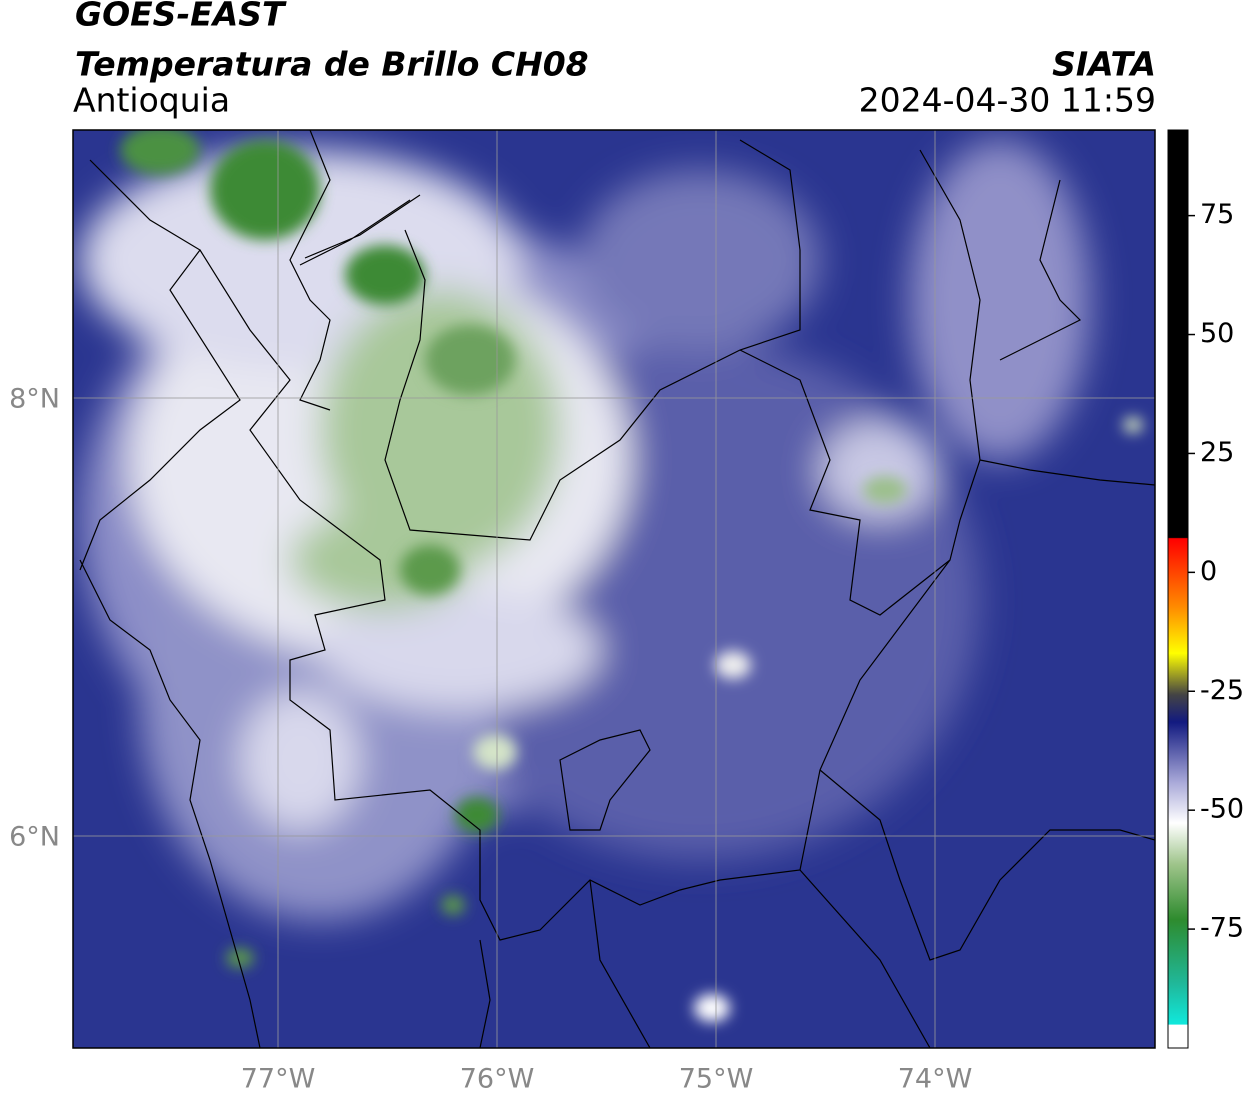 Image resolution: width=1252 pixels, height=1103 pixels. What do you see at coordinates (1217, 214) in the screenshot?
I see `colorbar-tick-label: 75` at bounding box center [1217, 214].